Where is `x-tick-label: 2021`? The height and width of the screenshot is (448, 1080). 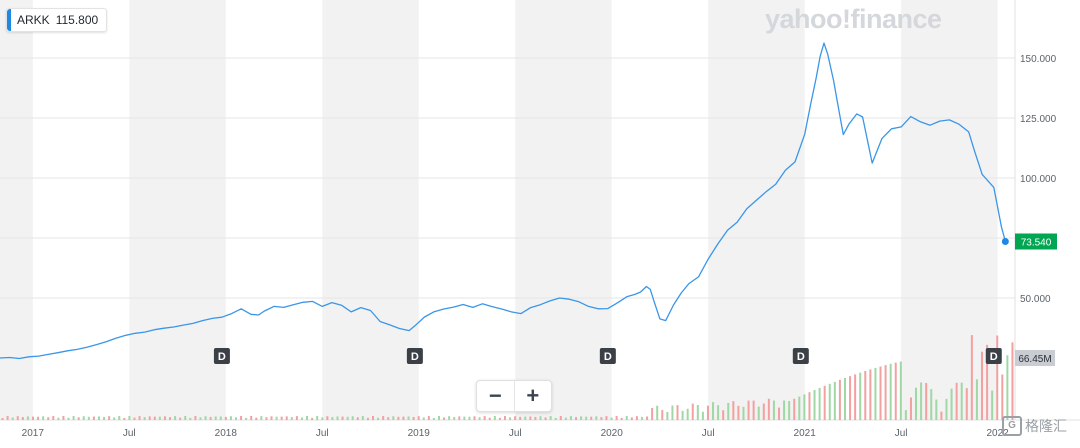 x-tick-label: 2021 is located at coordinates (805, 433).